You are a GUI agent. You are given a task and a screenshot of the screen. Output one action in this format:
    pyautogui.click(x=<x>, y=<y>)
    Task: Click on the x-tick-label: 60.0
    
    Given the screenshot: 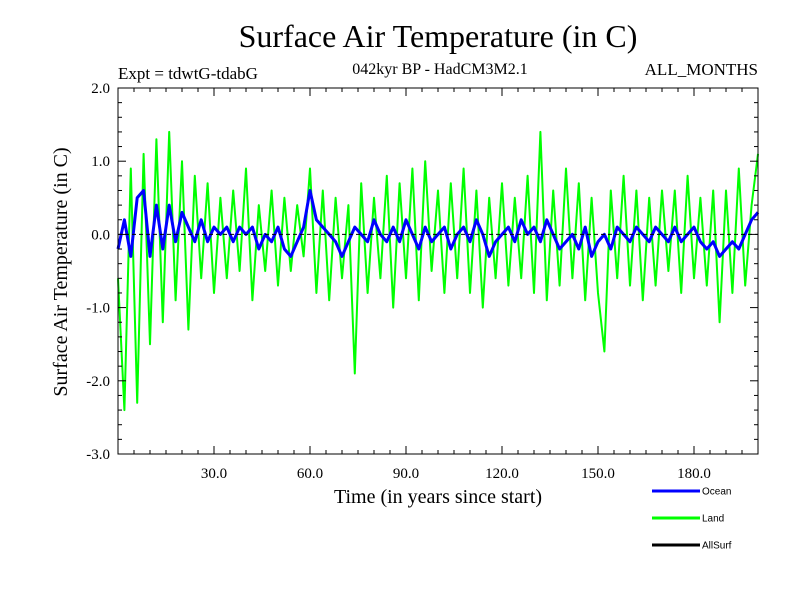 What is the action you would take?
    pyautogui.click(x=310, y=474)
    